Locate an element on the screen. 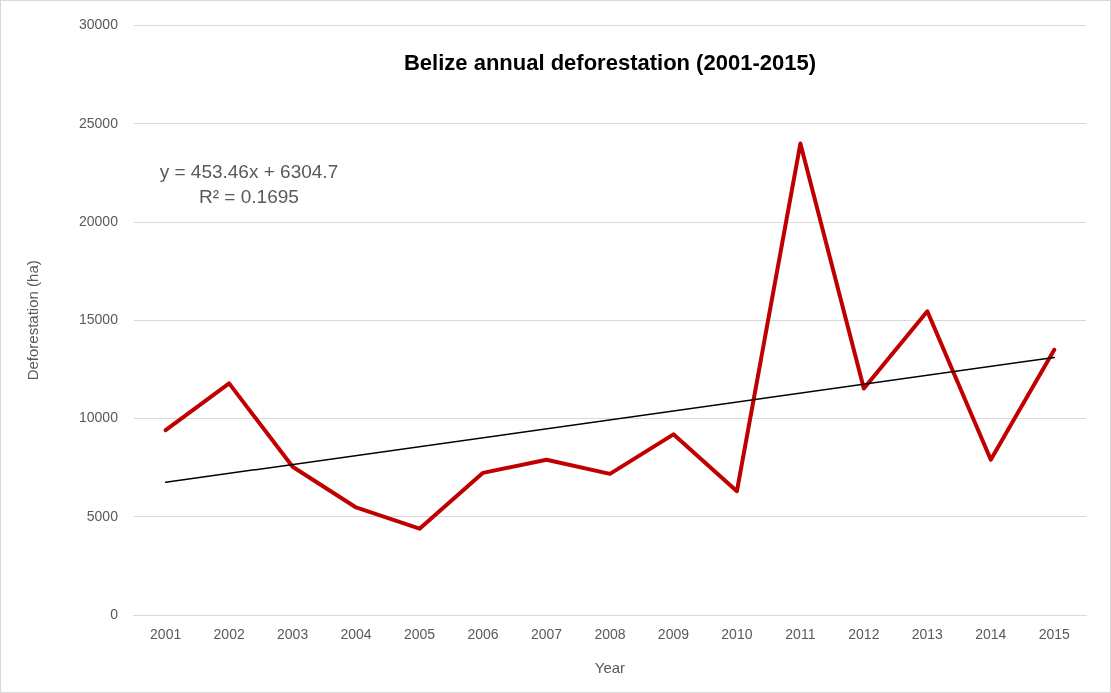 The image size is (1111, 693). annotation: y = 453.46x + 6304.7 is located at coordinates (249, 171).